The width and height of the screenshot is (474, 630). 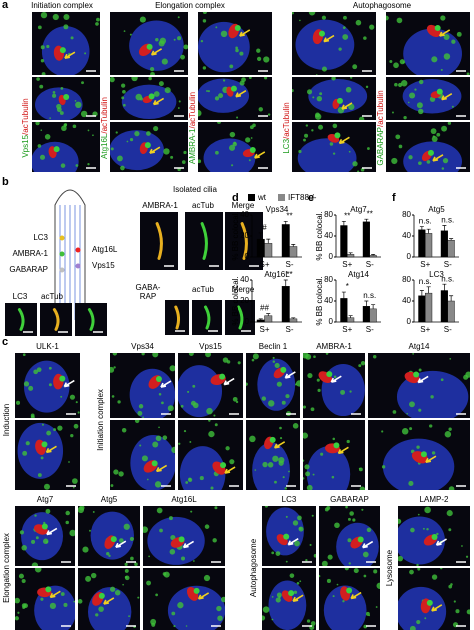 I want to click on y-tick-label: 0, so click(x=409, y=256).